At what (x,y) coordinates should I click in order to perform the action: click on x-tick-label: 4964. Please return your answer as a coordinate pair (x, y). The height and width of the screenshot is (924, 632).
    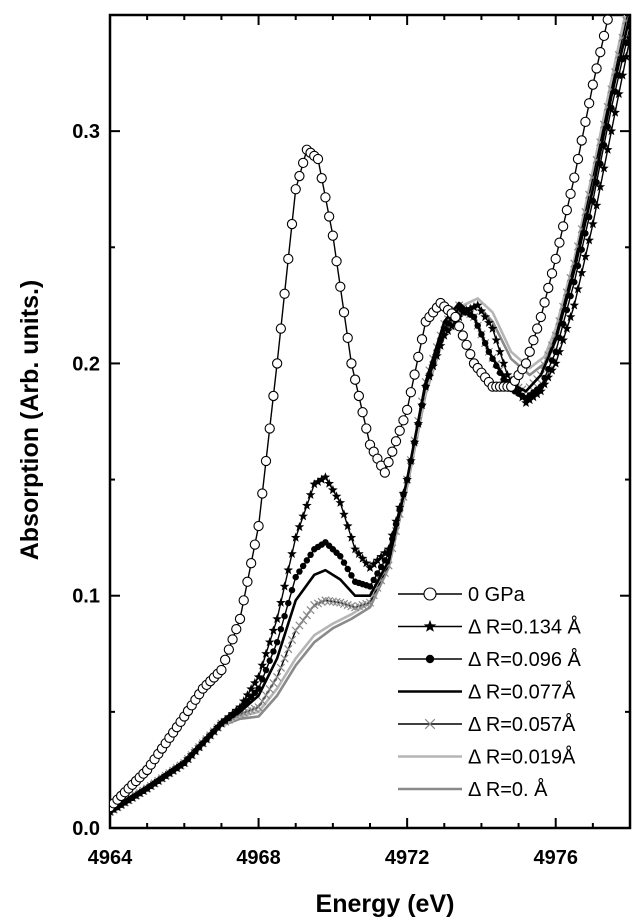
    Looking at the image, I should click on (110, 858).